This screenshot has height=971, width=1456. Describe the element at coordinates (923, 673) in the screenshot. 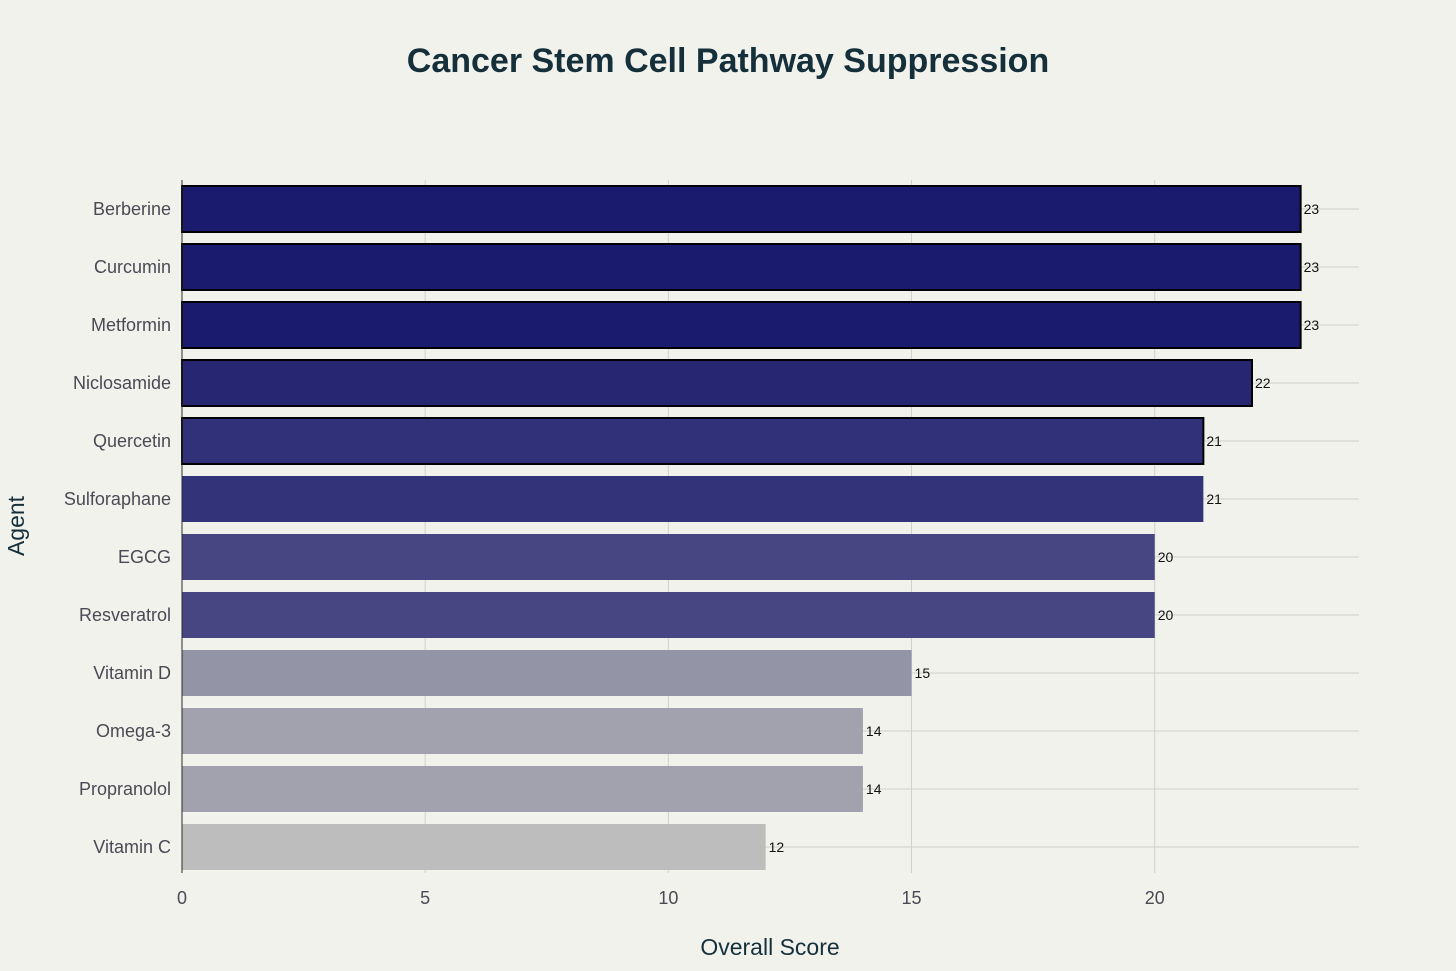

I see `data-label: 15` at that location.